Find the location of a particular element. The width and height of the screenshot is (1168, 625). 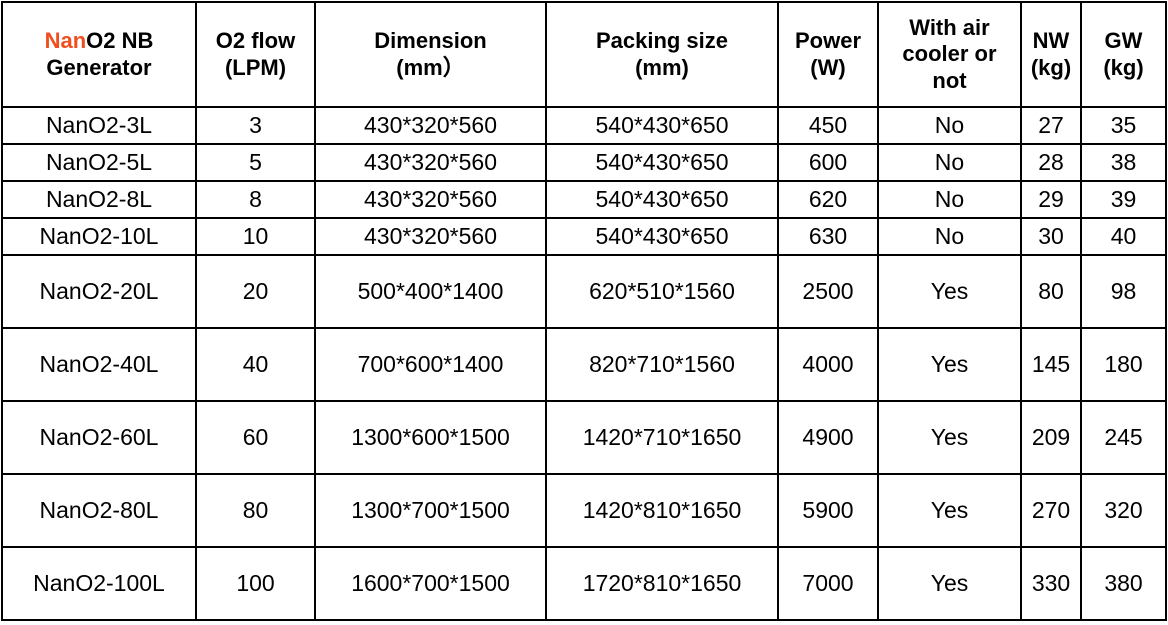

cell-packing-size: 1420*810*1650 is located at coordinates (662, 510).